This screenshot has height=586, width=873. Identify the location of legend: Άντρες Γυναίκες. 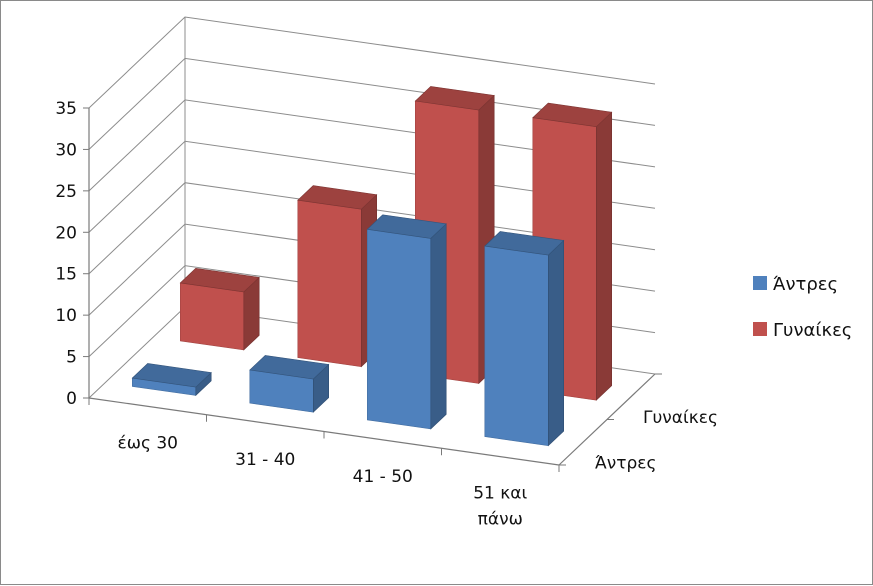
(802, 307).